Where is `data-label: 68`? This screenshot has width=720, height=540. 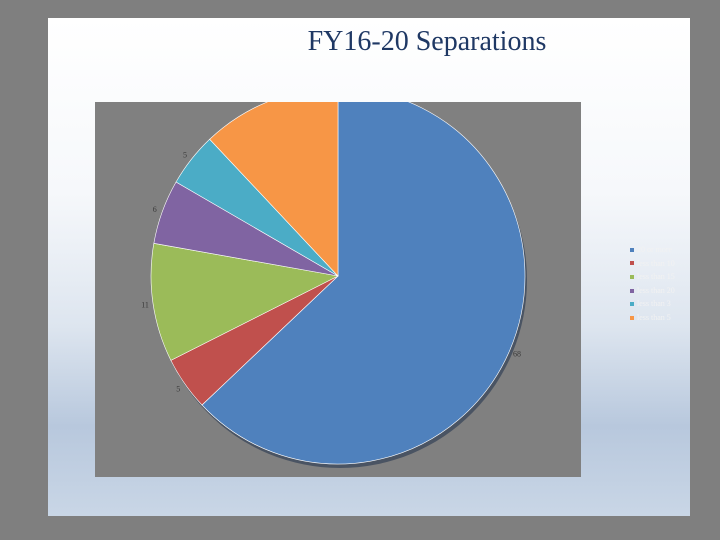
data-label: 68 is located at coordinates (517, 354).